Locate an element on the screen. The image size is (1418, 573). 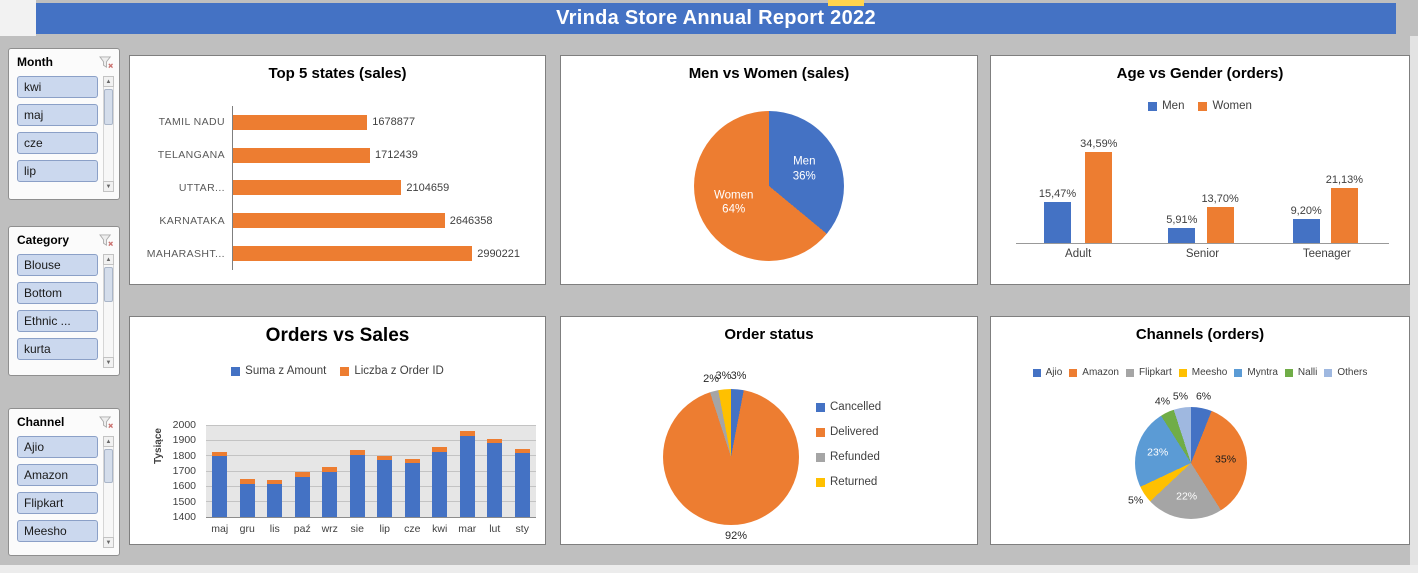
x-category-label: sie is located at coordinates (357, 529).